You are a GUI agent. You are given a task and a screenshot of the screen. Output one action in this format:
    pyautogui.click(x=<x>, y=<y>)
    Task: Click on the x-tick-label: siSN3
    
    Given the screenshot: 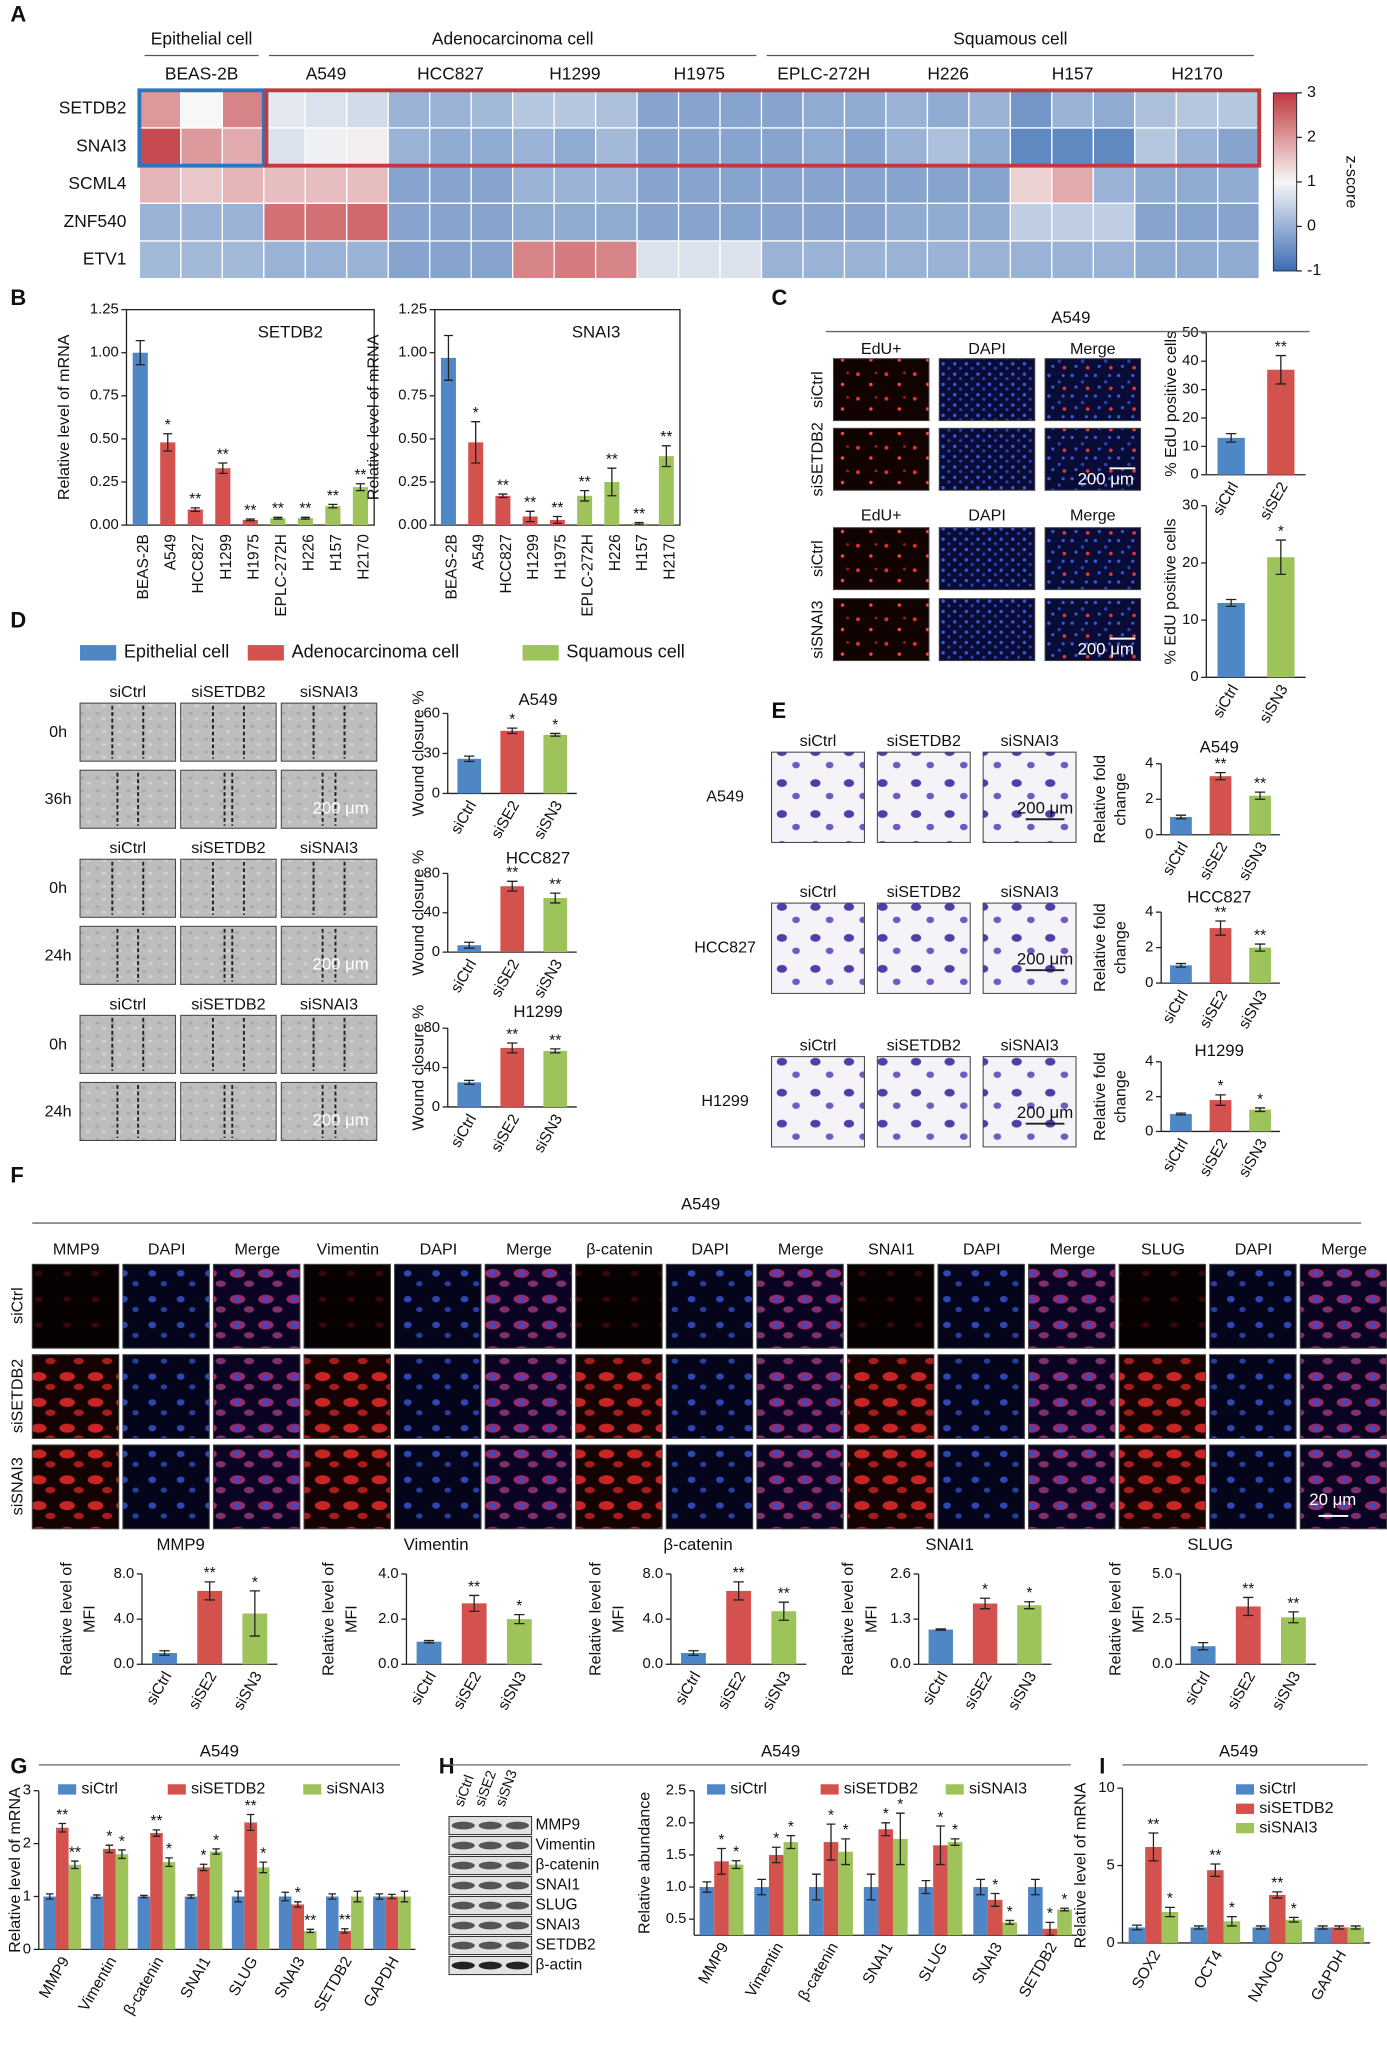 What is the action you would take?
    pyautogui.click(x=1273, y=704)
    